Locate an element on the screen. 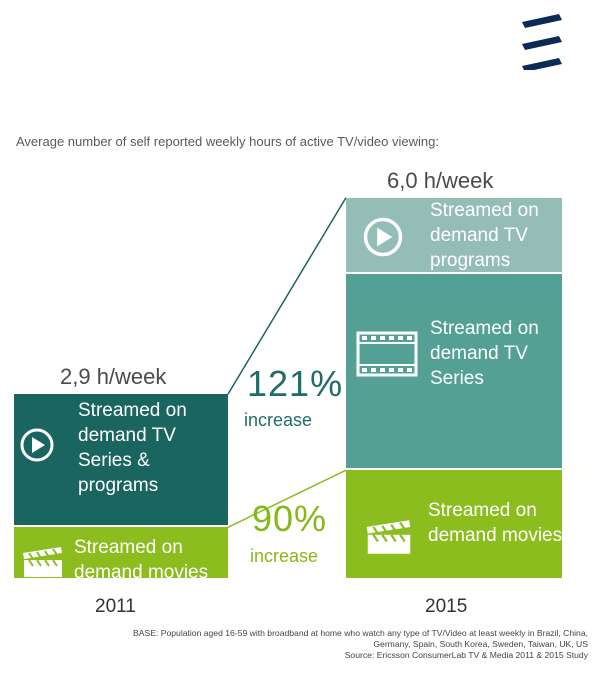 The width and height of the screenshot is (600, 674). movies-increase-percent: 90% is located at coordinates (290, 518).